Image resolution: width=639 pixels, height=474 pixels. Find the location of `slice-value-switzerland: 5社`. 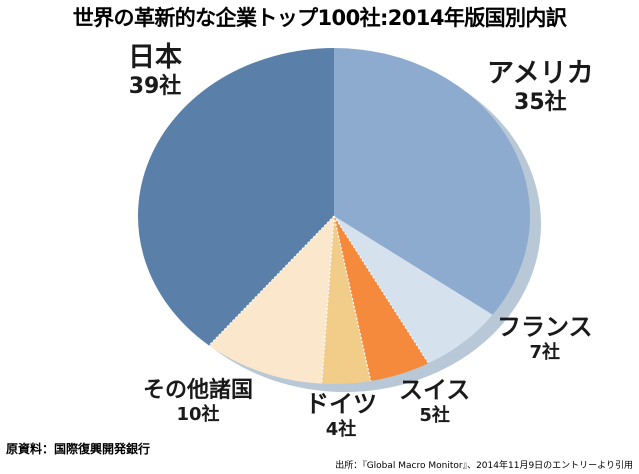

slice-value-switzerland: 5社 is located at coordinates (434, 415).